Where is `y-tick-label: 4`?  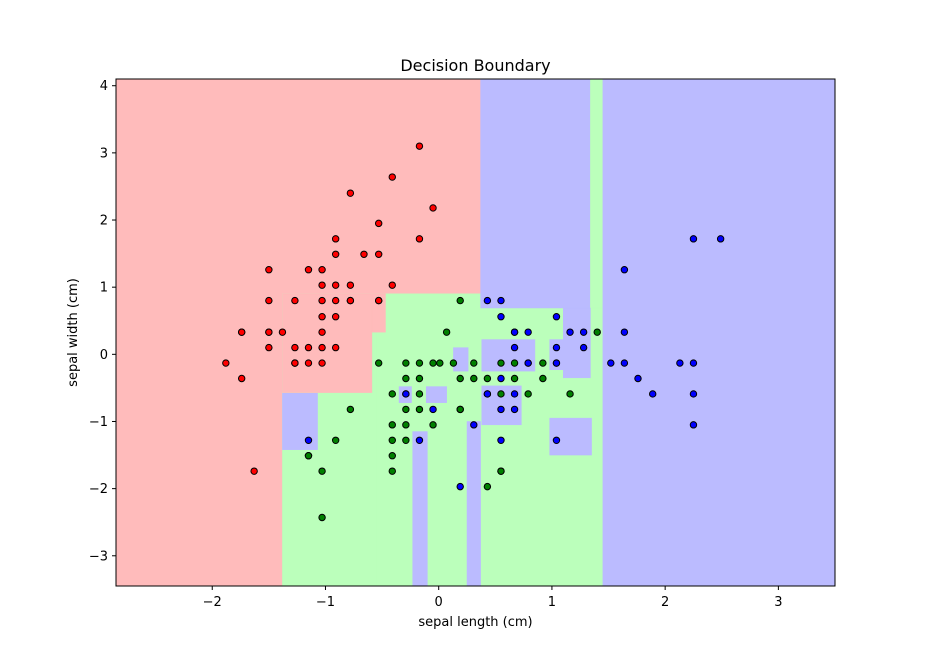 y-tick-label: 4 is located at coordinates (104, 86).